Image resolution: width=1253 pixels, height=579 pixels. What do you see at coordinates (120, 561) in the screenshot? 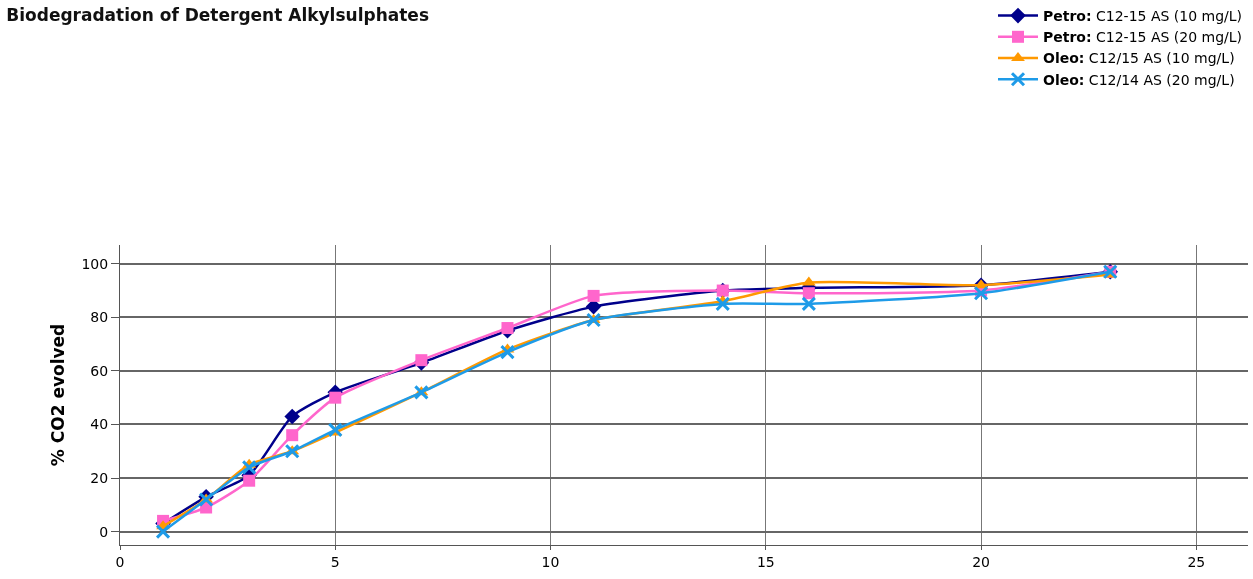
I see `x-tick-label: 0` at bounding box center [120, 561].